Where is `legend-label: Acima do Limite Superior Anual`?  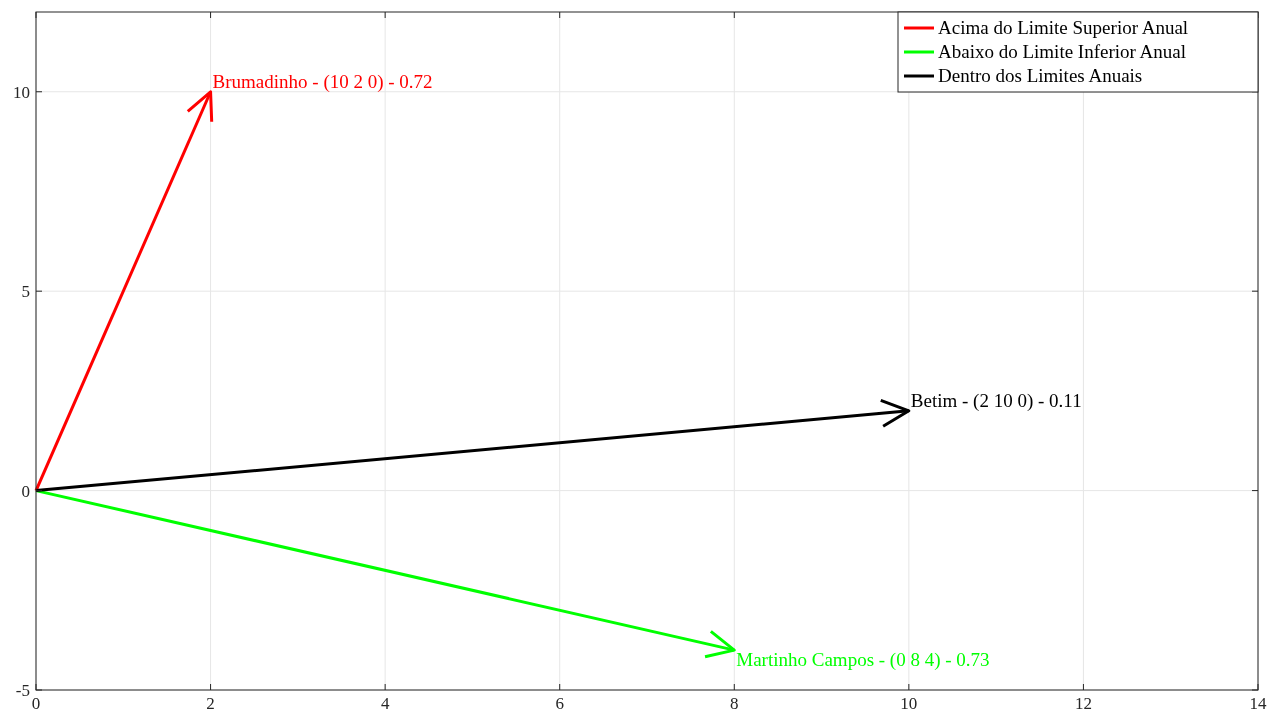
legend-label: Acima do Limite Superior Anual is located at coordinates (1063, 27).